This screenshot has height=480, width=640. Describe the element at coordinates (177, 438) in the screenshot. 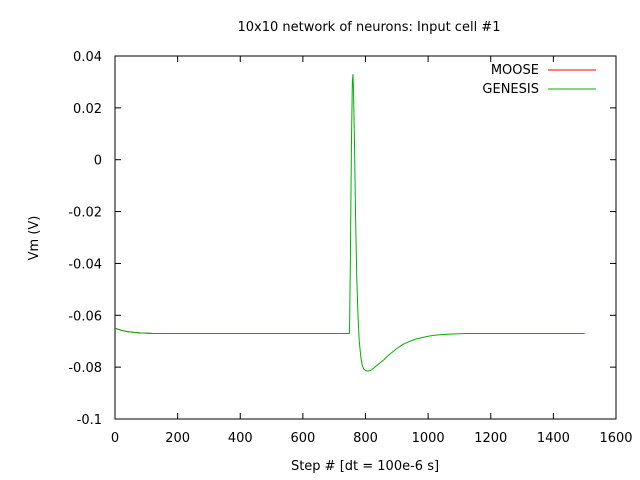

I see `x-tick-label: 200` at that location.